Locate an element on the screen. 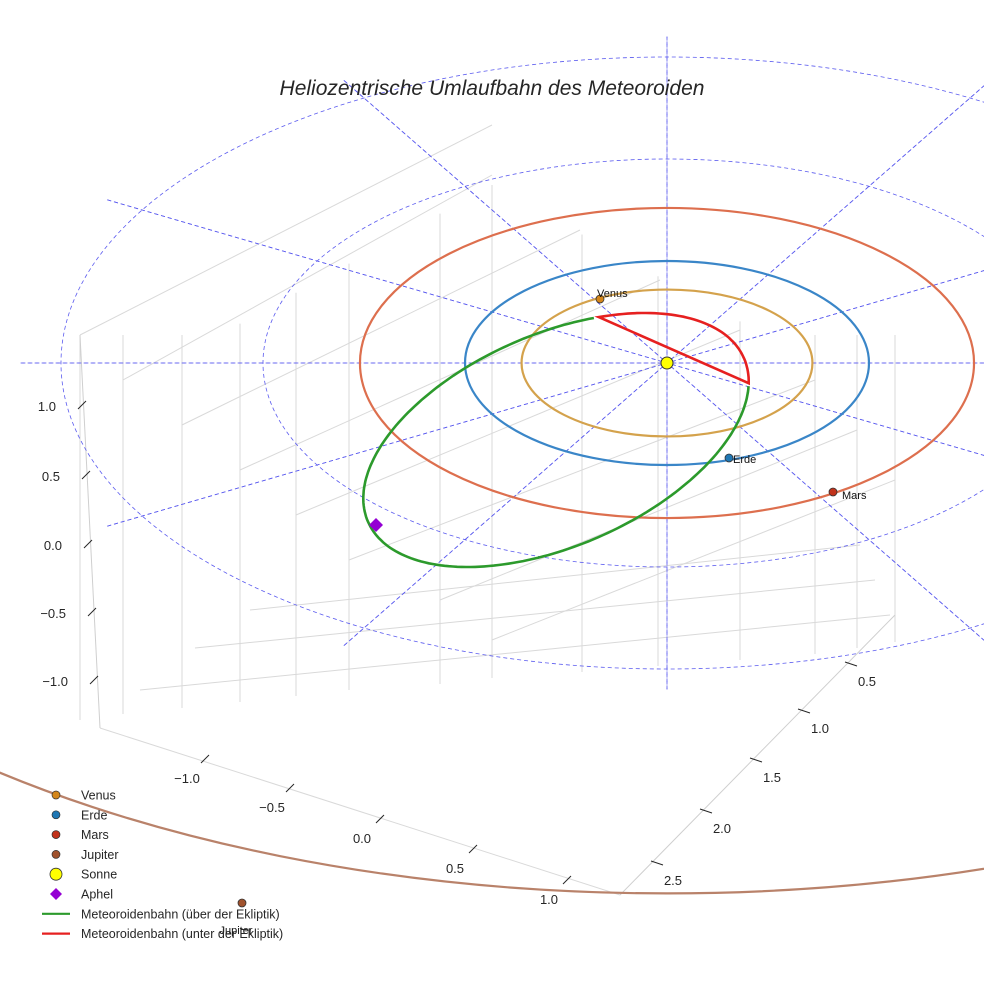 The image size is (984, 984). sun-marker is located at coordinates (667, 363).